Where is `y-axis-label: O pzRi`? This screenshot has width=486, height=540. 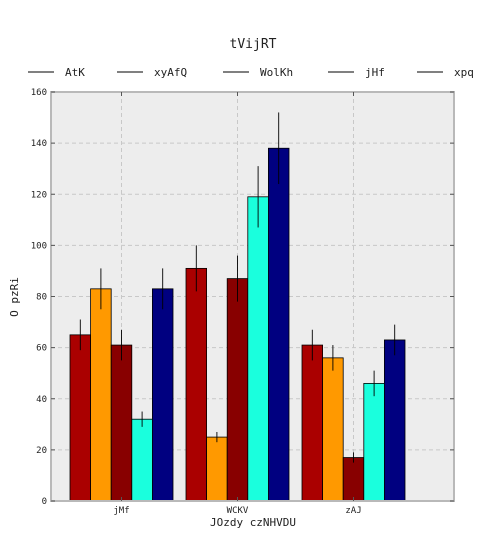
y-axis-label: O pzRi is located at coordinates (14, 297).